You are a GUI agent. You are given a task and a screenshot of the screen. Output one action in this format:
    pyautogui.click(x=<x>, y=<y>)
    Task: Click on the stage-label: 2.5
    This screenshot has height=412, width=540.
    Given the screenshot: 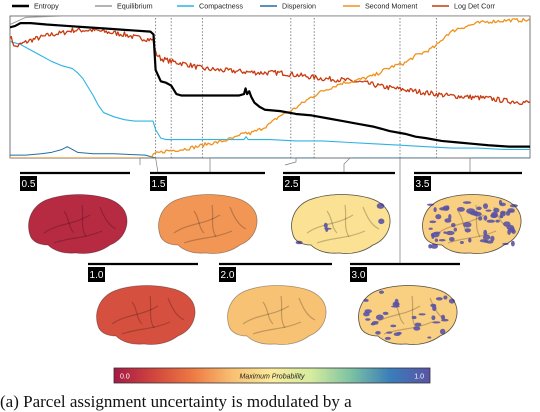 What is the action you would take?
    pyautogui.click(x=292, y=184)
    